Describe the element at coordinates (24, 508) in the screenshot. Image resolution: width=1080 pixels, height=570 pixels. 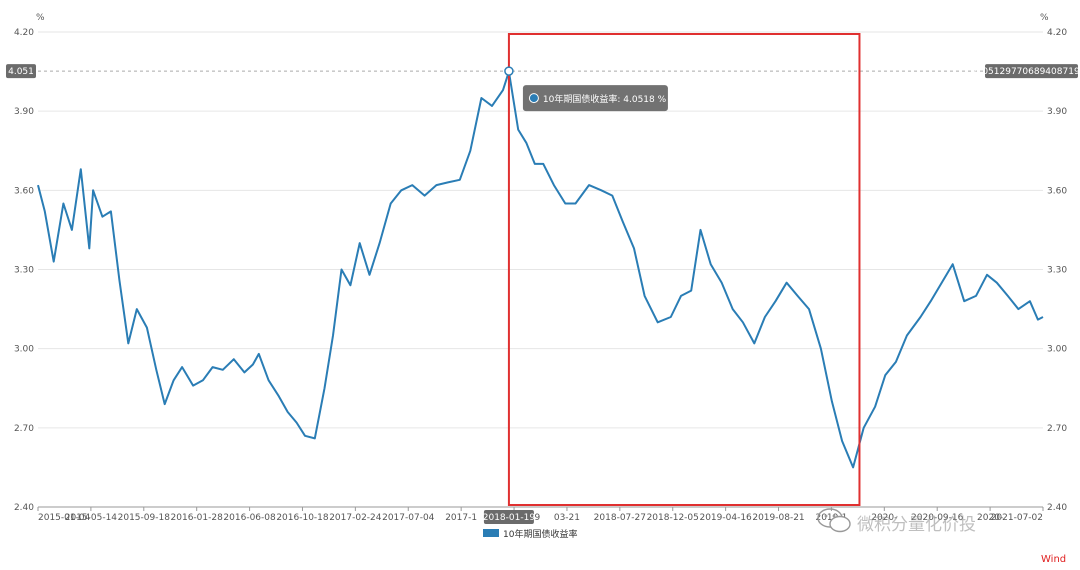
I see `y-tick-left: 2.40` at that location.